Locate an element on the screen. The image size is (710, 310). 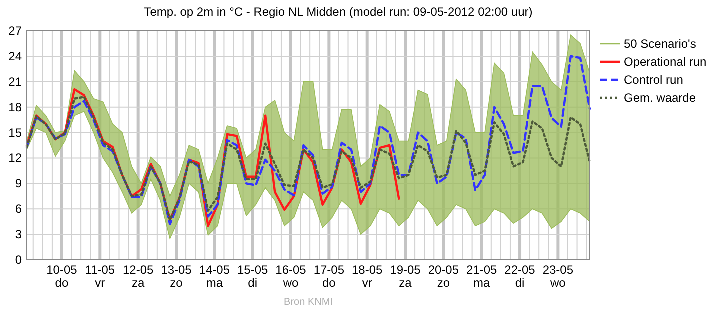
legend-label: 50 Scenario's is located at coordinates (660, 44).